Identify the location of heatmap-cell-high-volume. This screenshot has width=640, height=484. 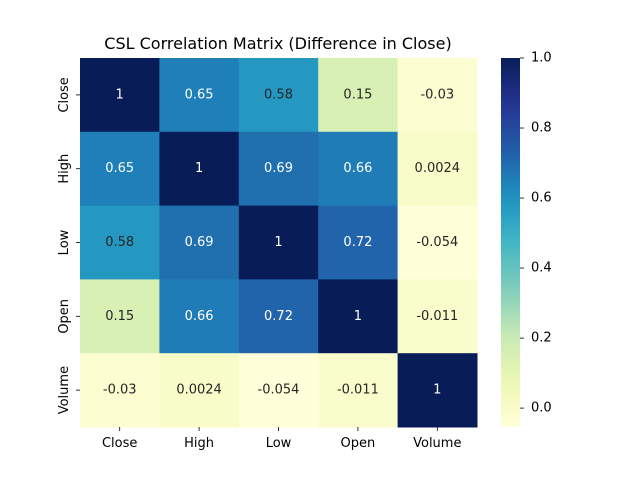
(437, 169).